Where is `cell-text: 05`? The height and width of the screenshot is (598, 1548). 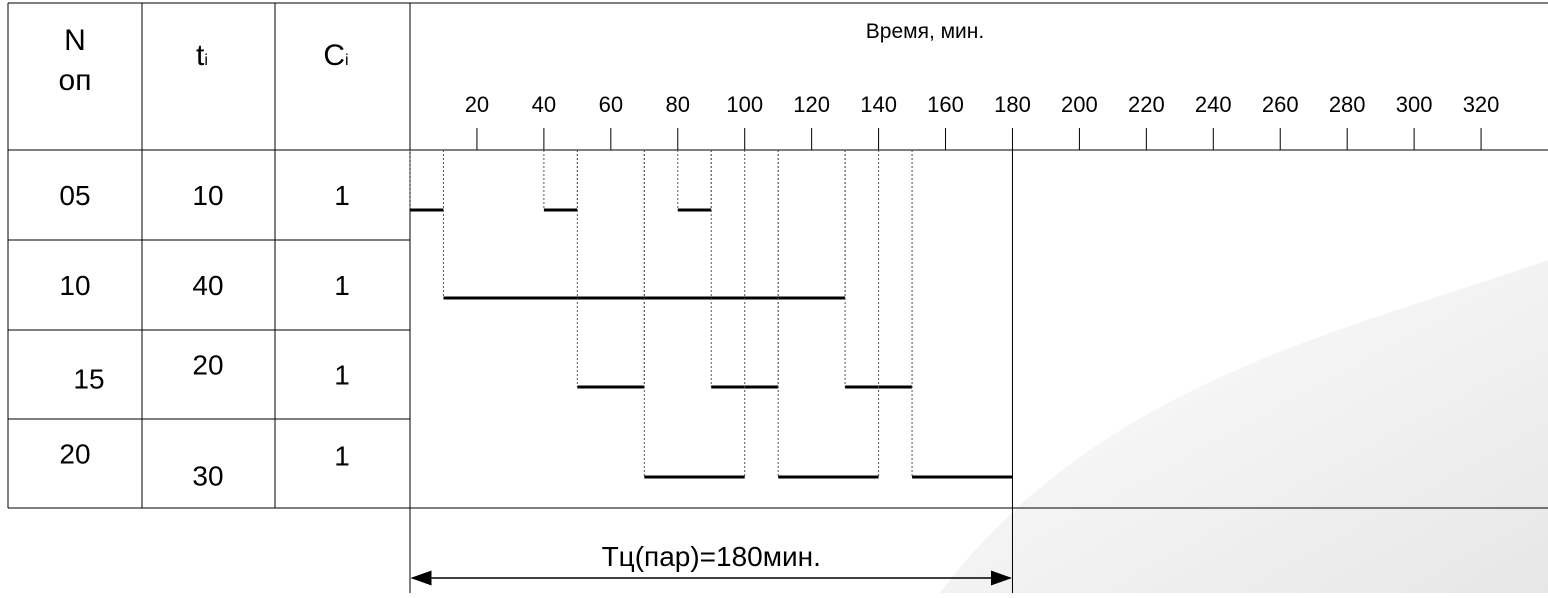
cell-text: 05 is located at coordinates (74, 195).